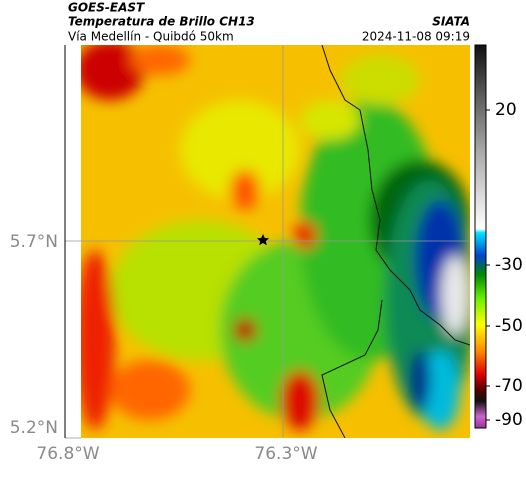 This screenshot has width=526, height=495. Describe the element at coordinates (509, 386) in the screenshot. I see `colorbar-label: -70` at that location.